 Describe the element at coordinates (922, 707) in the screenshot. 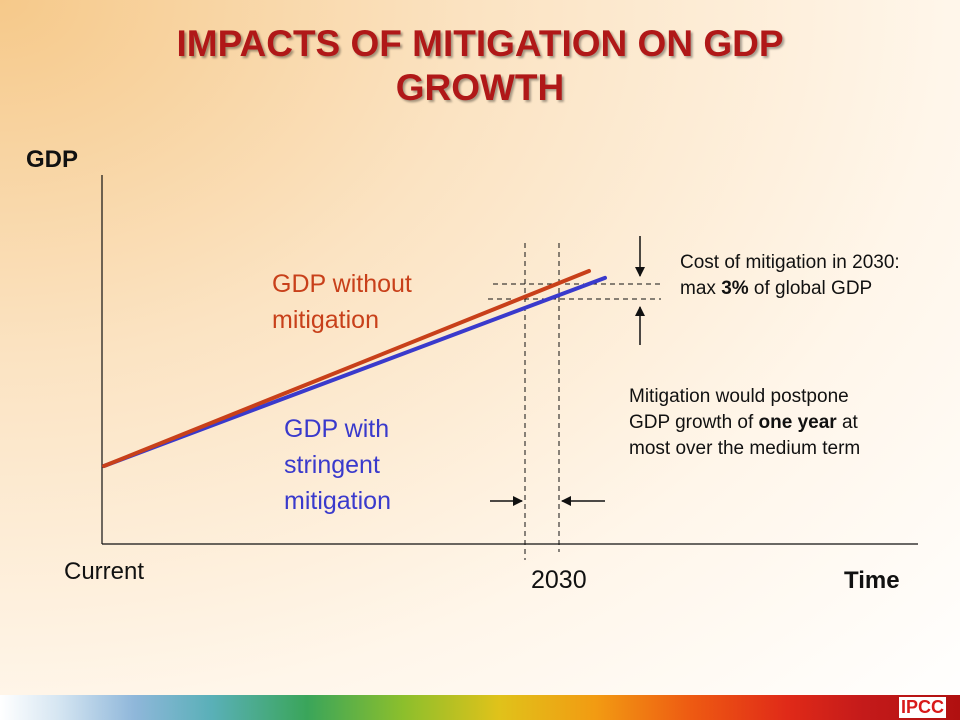

I see `brand-logo-text: IPCC` at that location.